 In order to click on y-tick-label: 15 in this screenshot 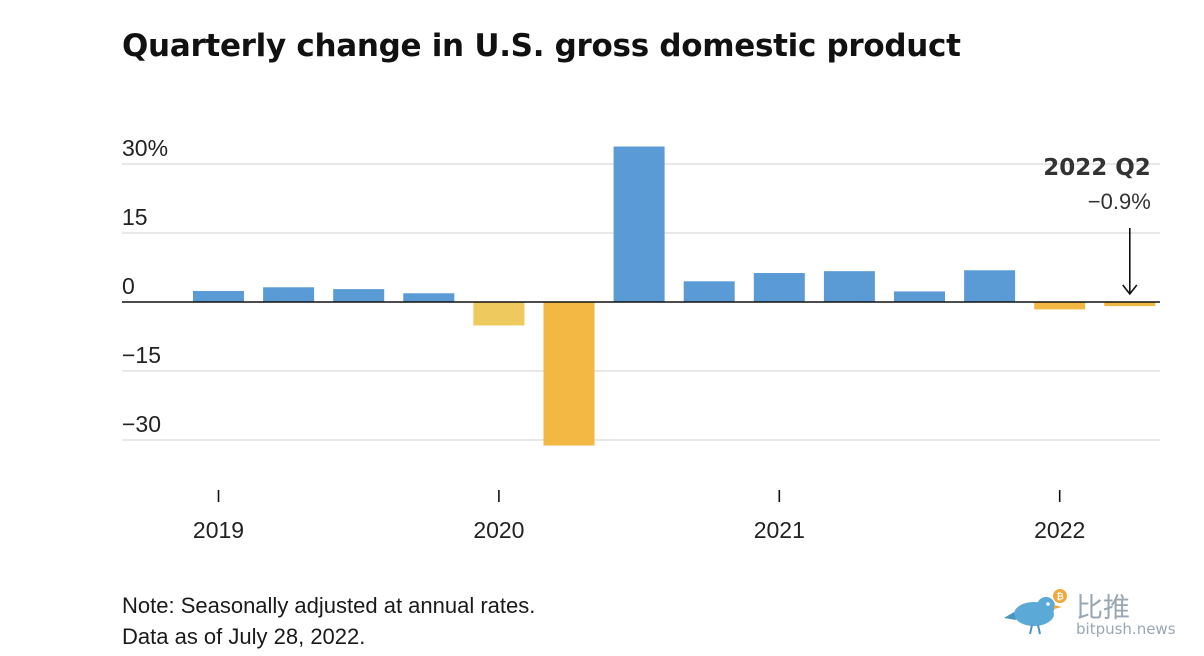, I will do `click(135, 217)`.